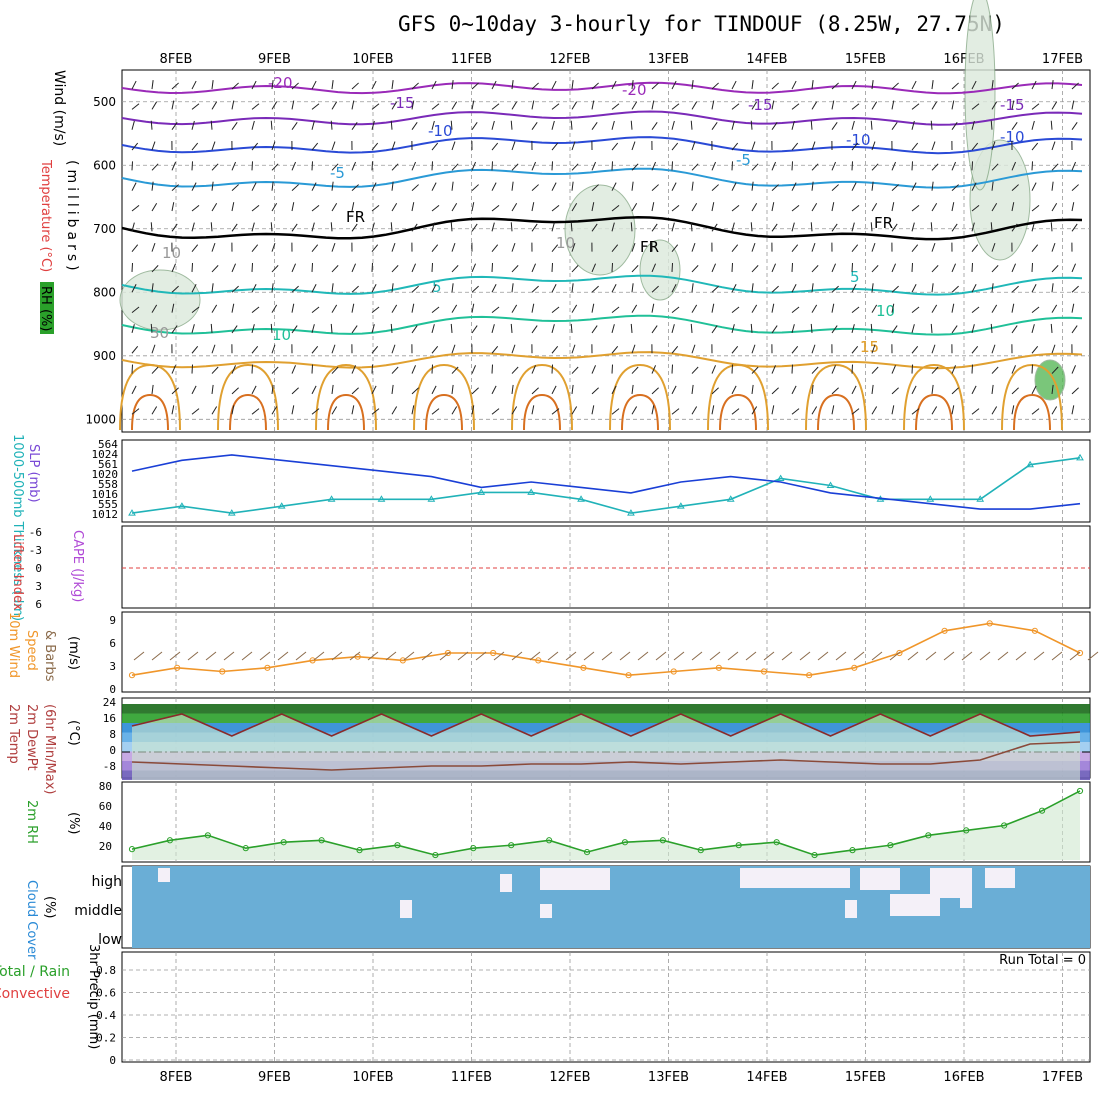 The image size is (1100, 1100). Describe the element at coordinates (45, 215) in the screenshot. I see `upper-temp-label: Temperature (°C)` at that location.